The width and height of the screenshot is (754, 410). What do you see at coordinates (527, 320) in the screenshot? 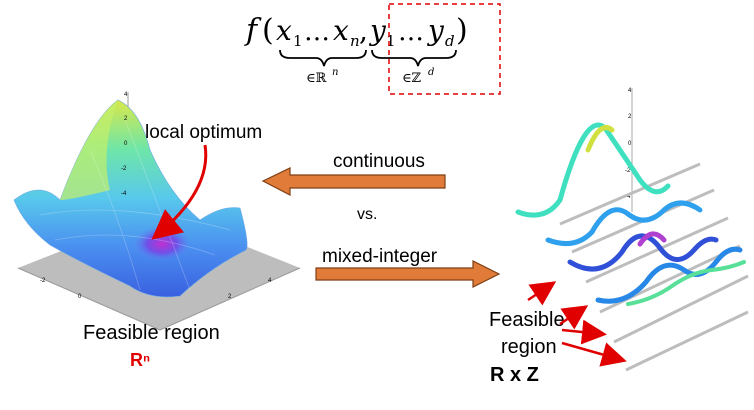
I see `right-feasible-label-line1: Feasible` at bounding box center [527, 320].